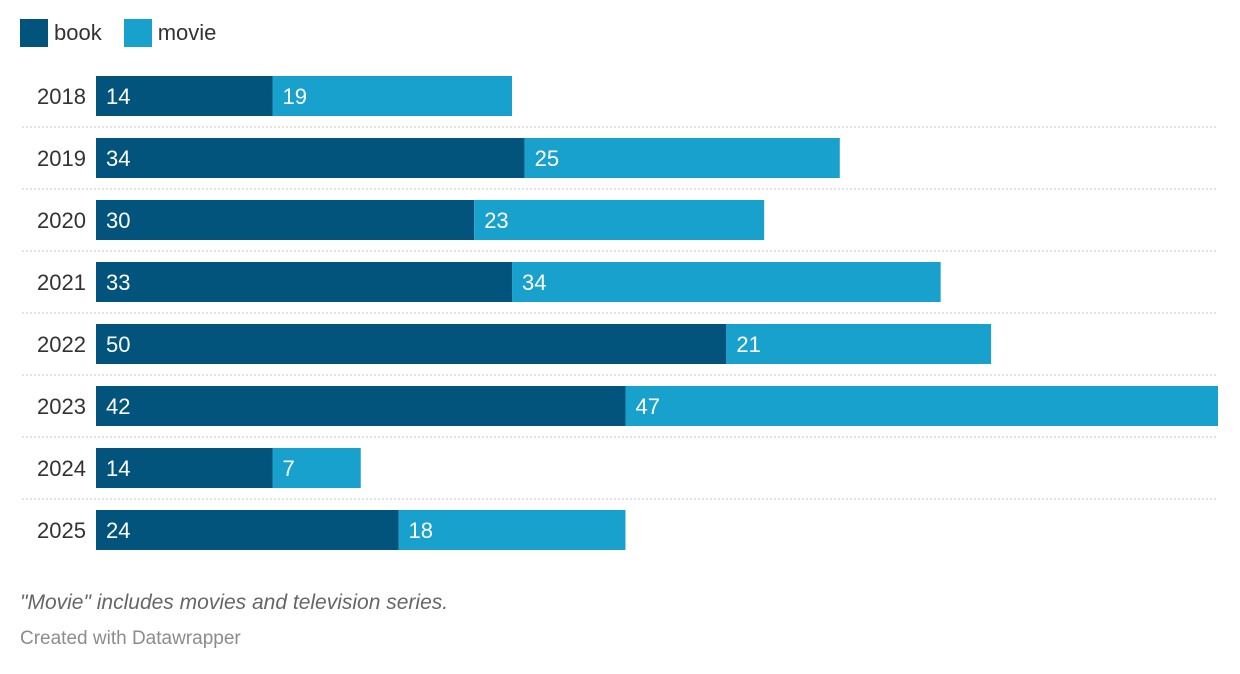 This screenshot has height=674, width=1240. Describe the element at coordinates (78, 32) in the screenshot. I see `legend-label-book: book` at that location.